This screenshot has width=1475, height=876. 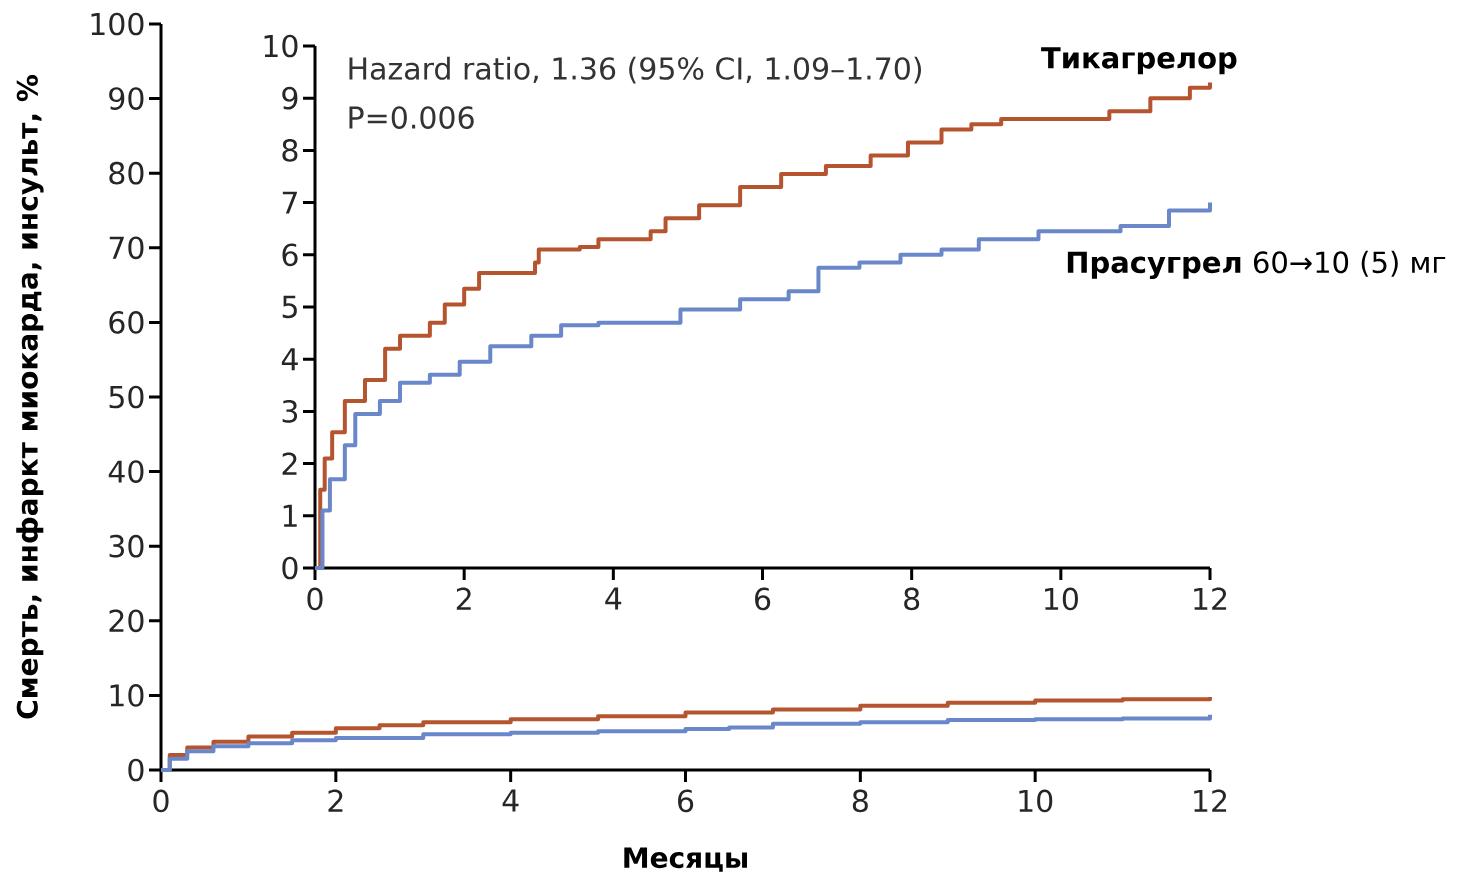 What do you see at coordinates (126, 621) in the screenshot?
I see `y-tick-label: 20` at bounding box center [126, 621].